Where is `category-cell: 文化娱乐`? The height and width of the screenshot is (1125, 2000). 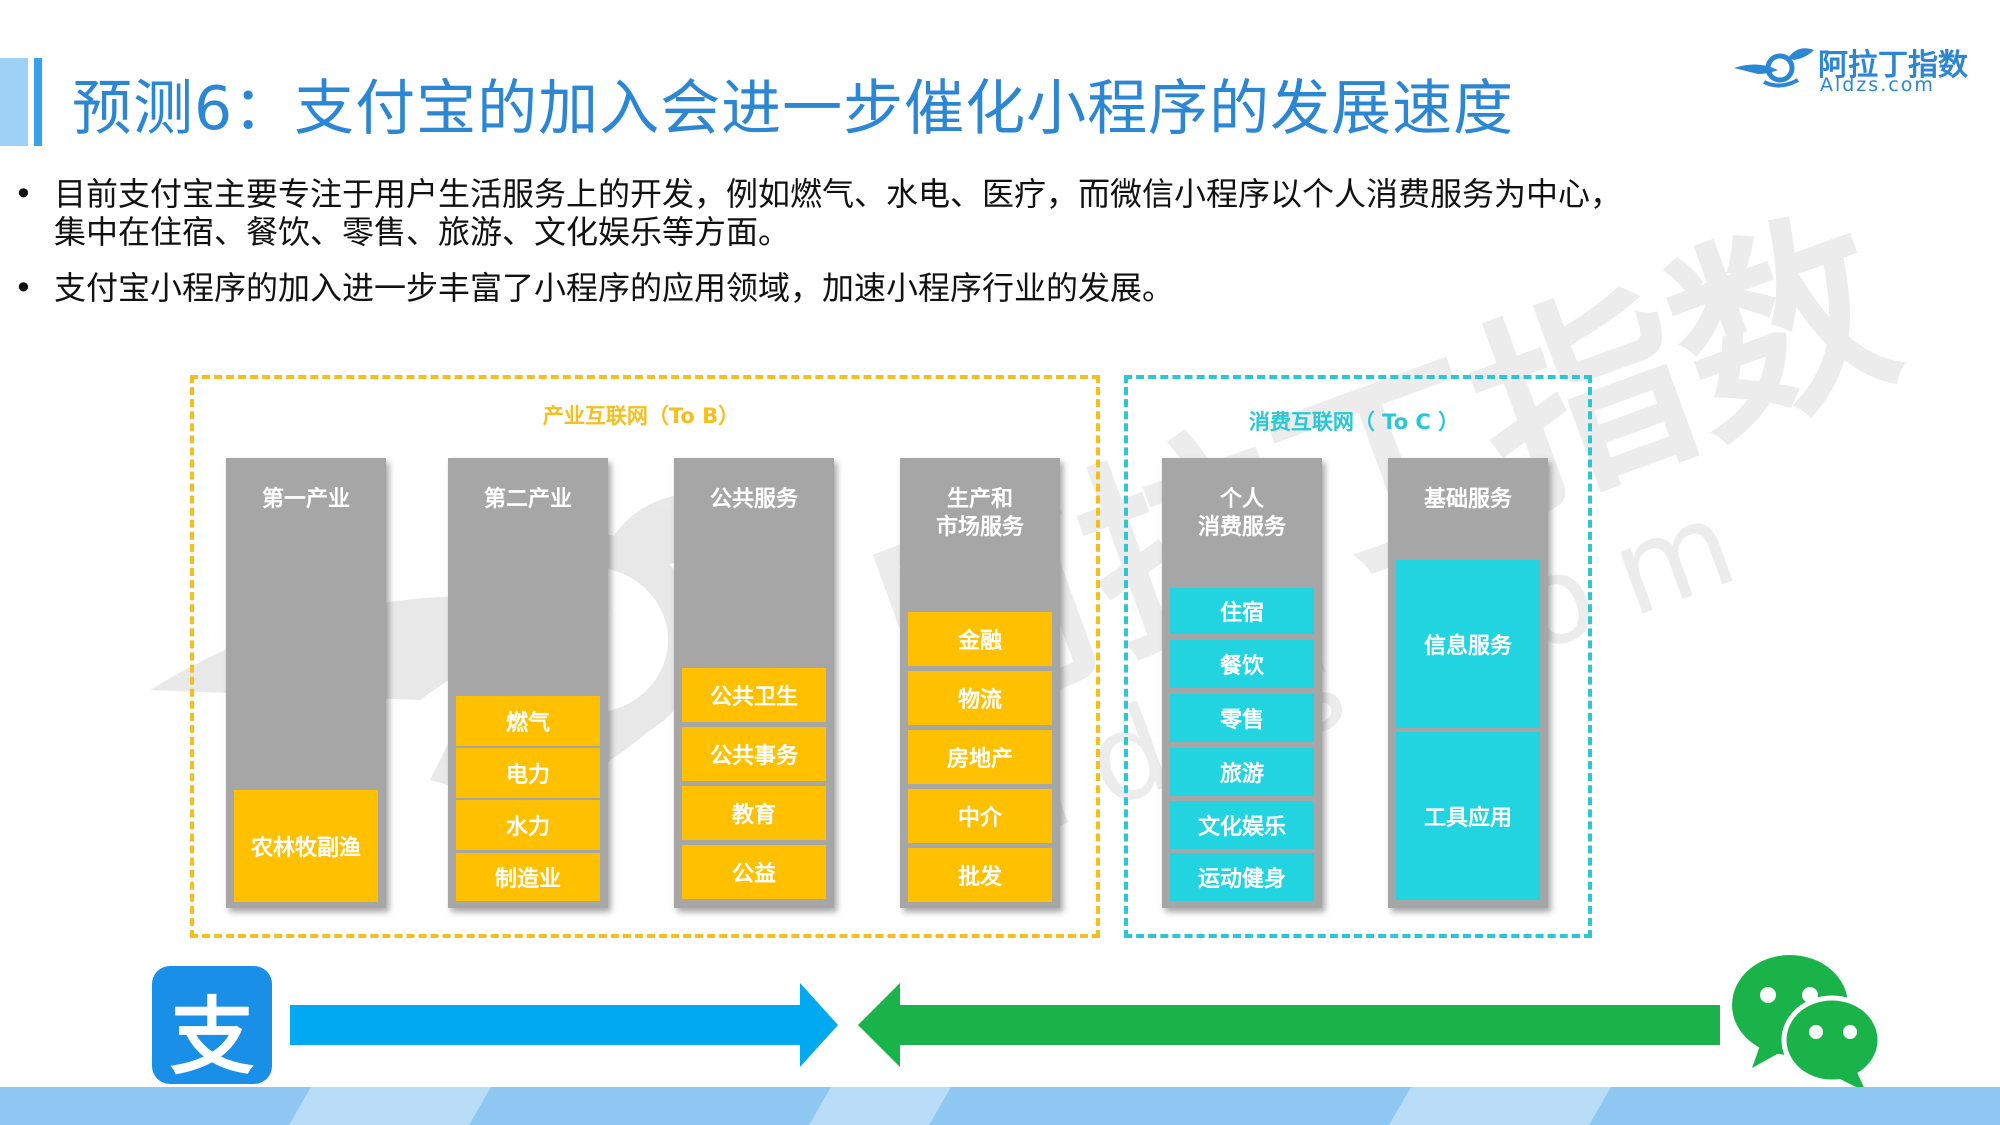
category-cell: 文化娱乐 is located at coordinates (1242, 825).